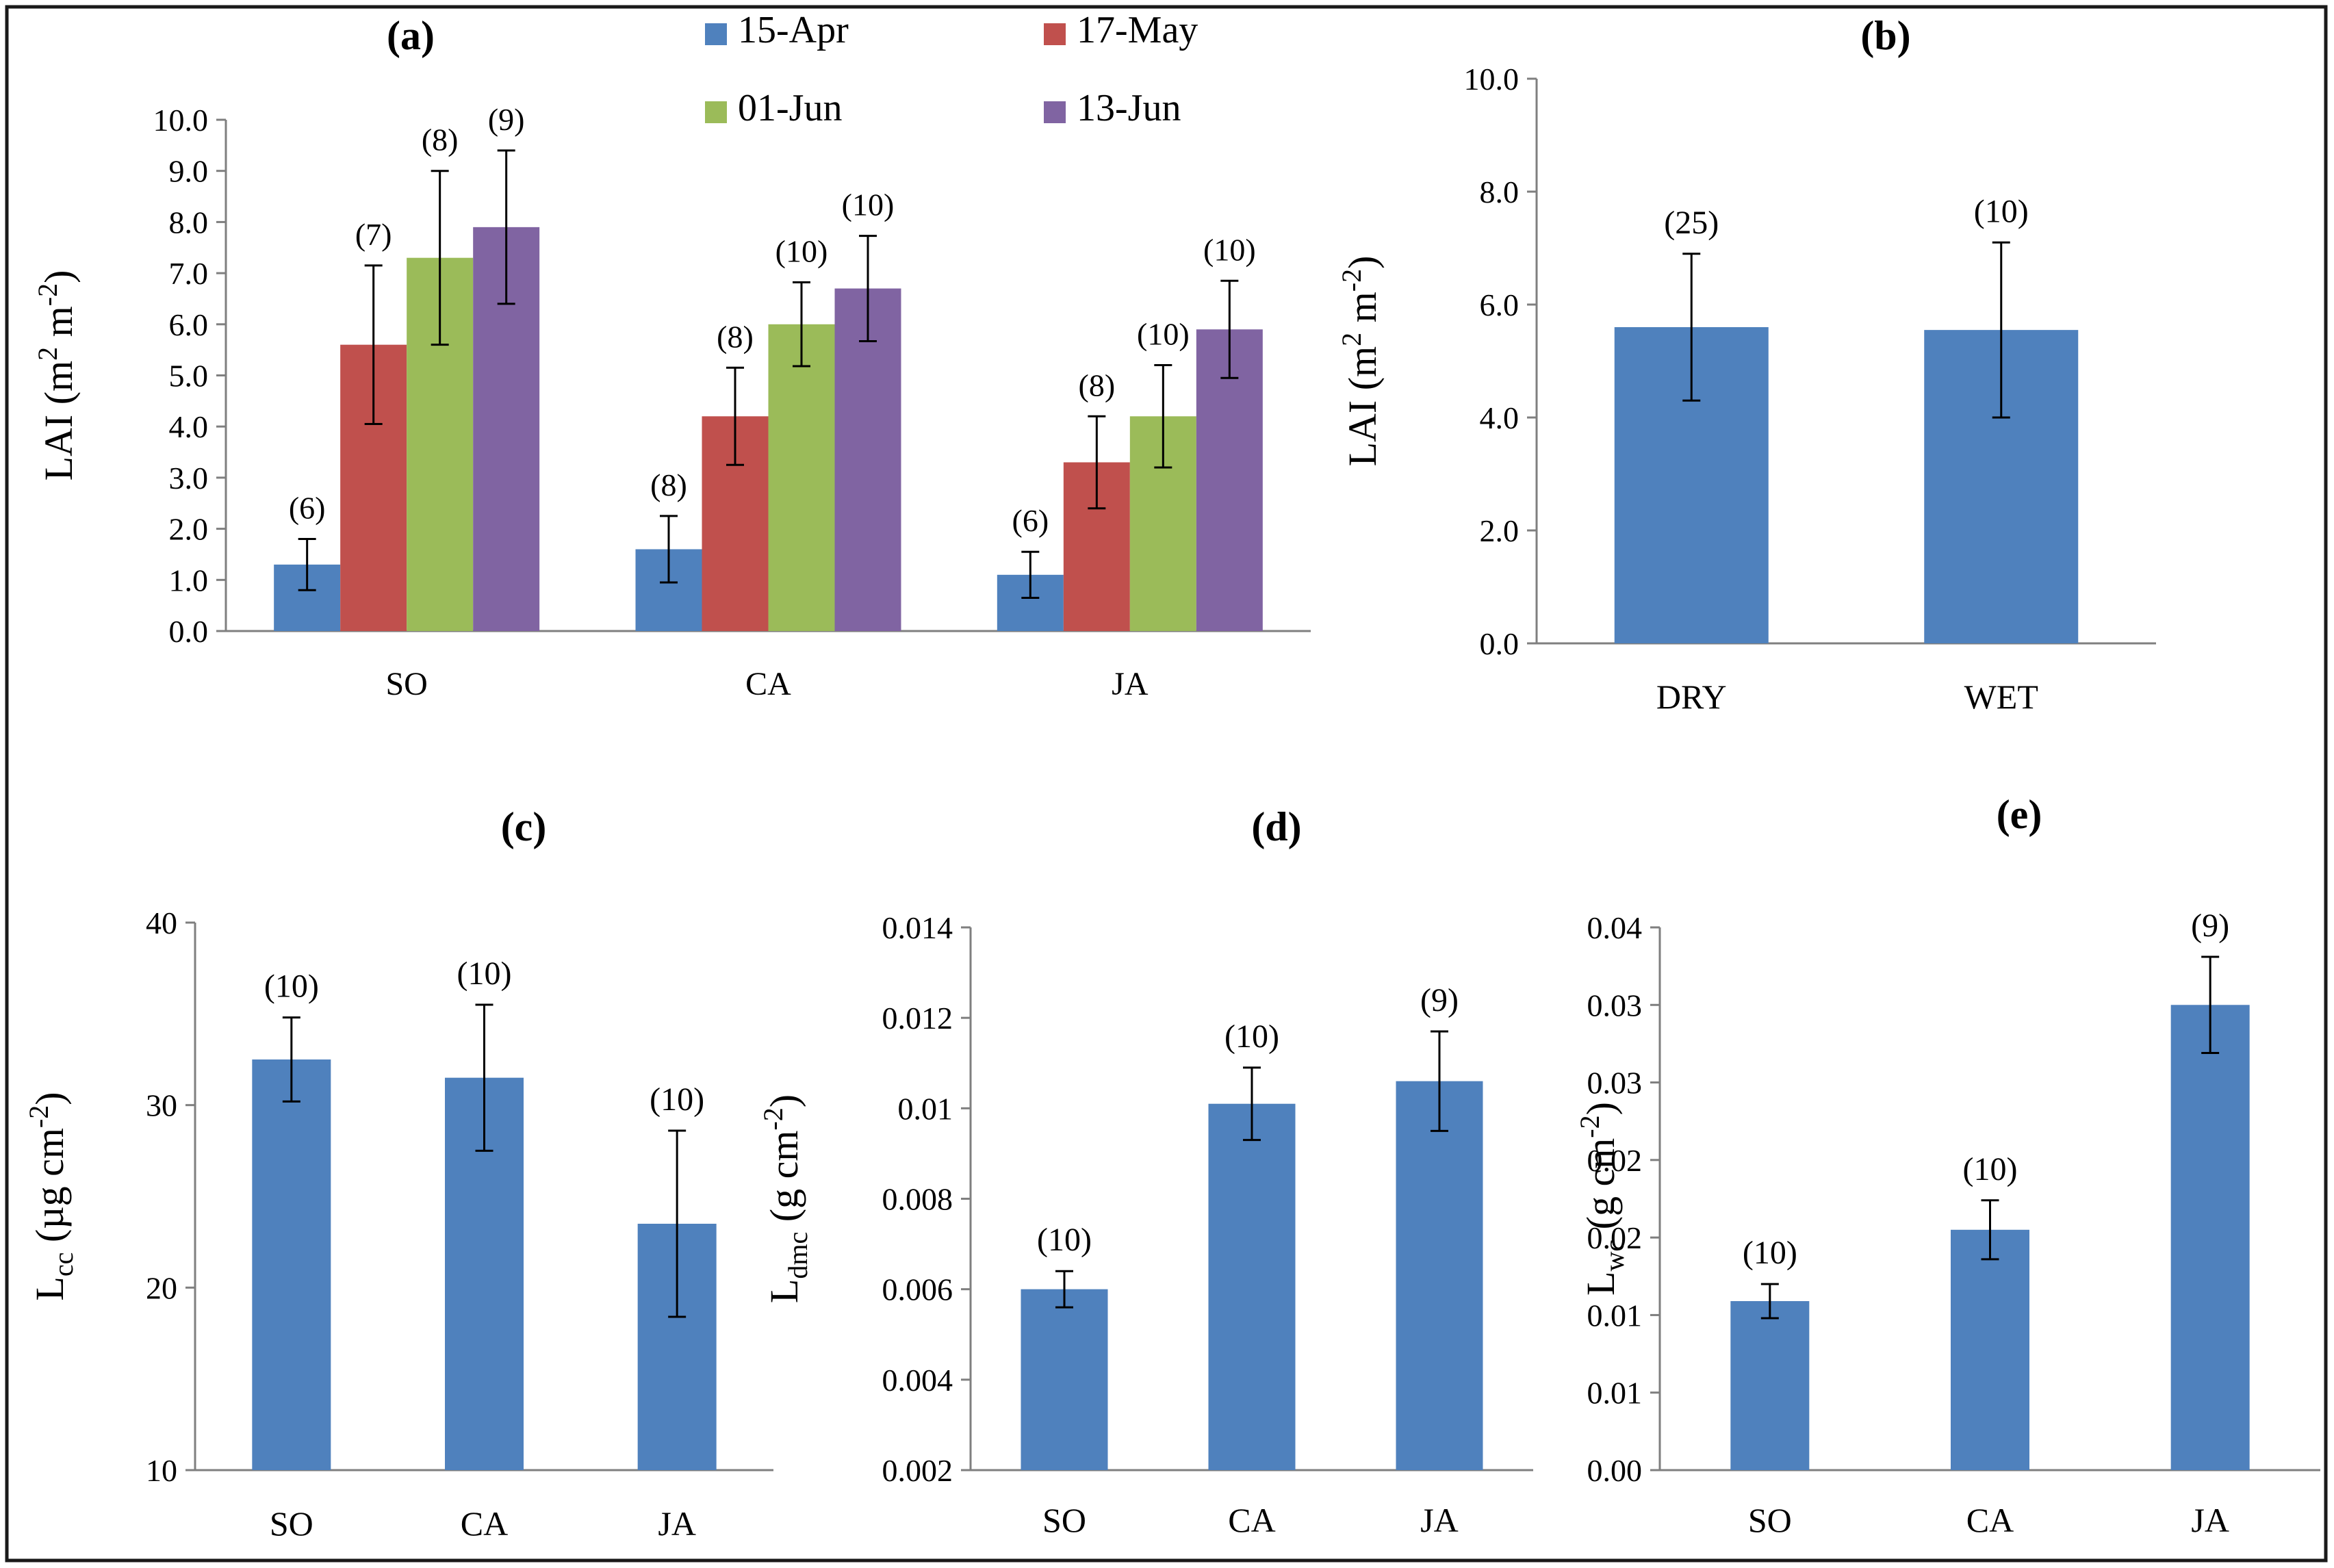  What do you see at coordinates (793, 30) in the screenshot?
I see `legend-label: 15-Apr` at bounding box center [793, 30].